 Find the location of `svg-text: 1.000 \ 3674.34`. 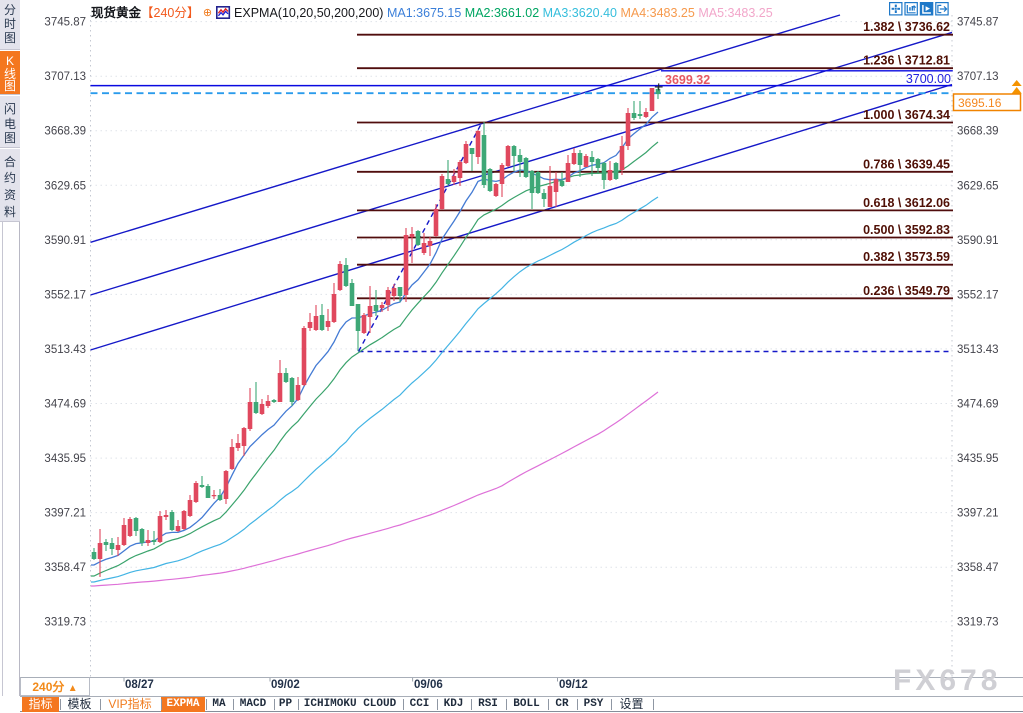

svg-text: 1.000 \ 3674.34 is located at coordinates (906, 115).